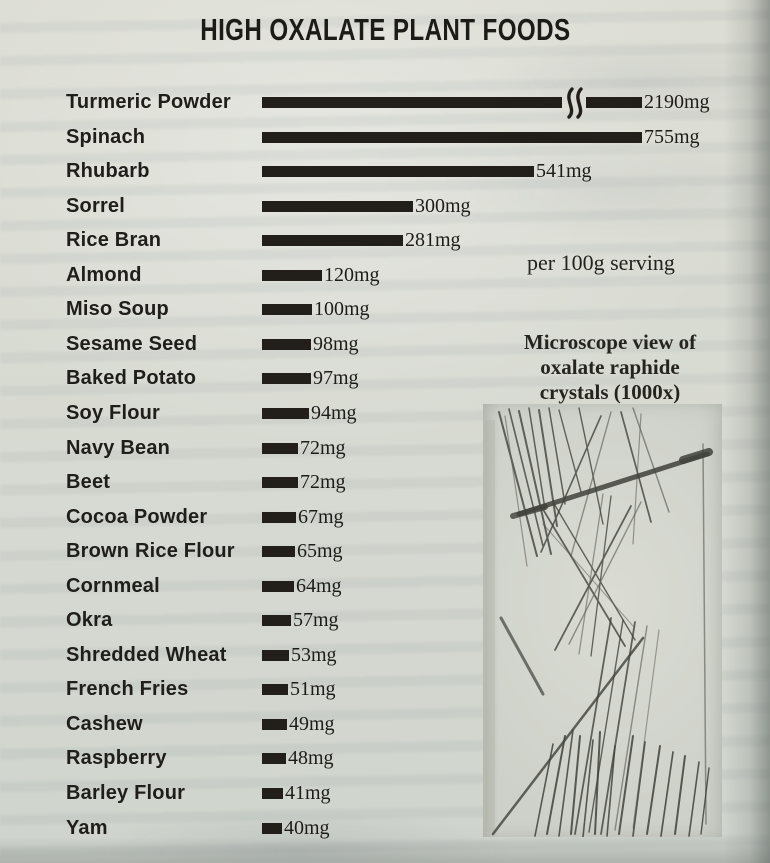 Image resolution: width=770 pixels, height=863 pixels. I want to click on value-label: 67mg, so click(321, 517).